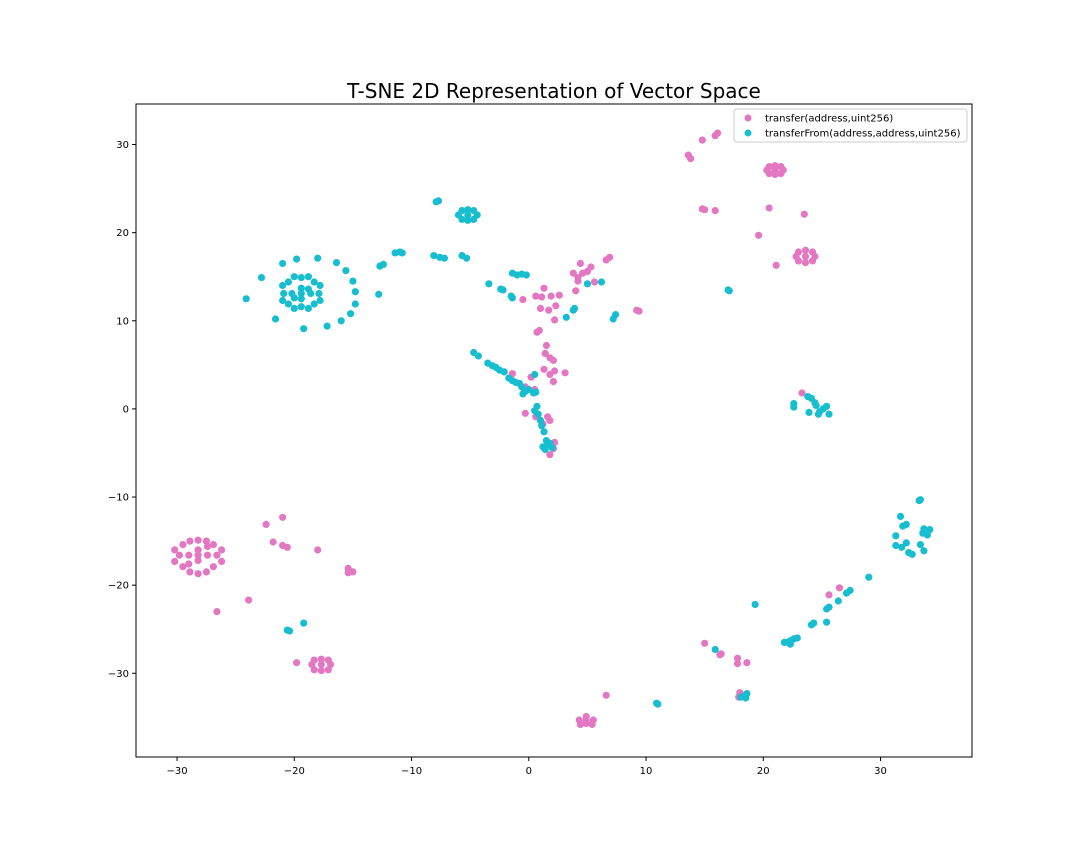 The width and height of the screenshot is (1080, 864). What do you see at coordinates (294, 771) in the screenshot?
I see `x-tick-label: −20` at bounding box center [294, 771].